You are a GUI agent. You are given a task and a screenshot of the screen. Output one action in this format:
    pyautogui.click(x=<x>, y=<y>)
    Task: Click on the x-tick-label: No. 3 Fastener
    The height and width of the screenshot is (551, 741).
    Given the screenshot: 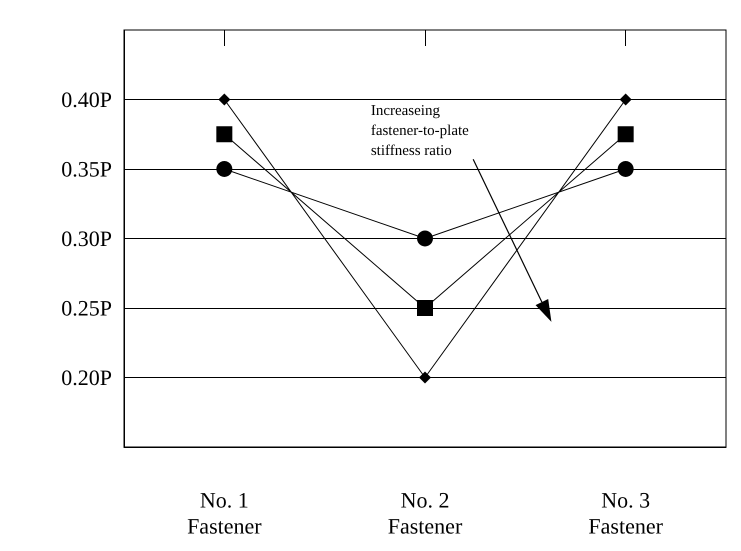 What is the action you would take?
    pyautogui.click(x=626, y=513)
    